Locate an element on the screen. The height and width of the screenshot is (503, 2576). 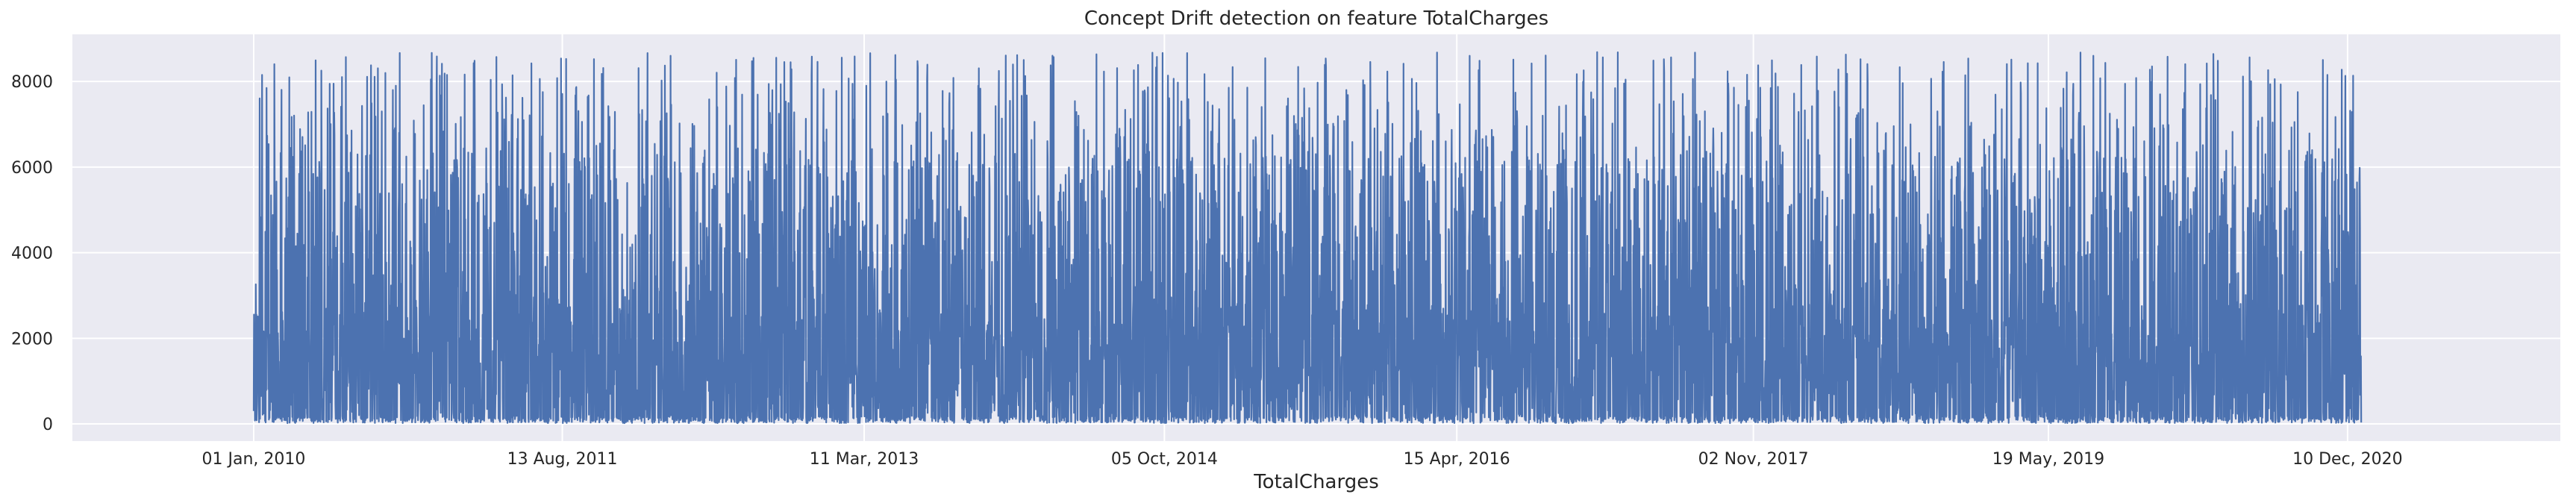
y-tick-label: 8000 is located at coordinates (32, 82).